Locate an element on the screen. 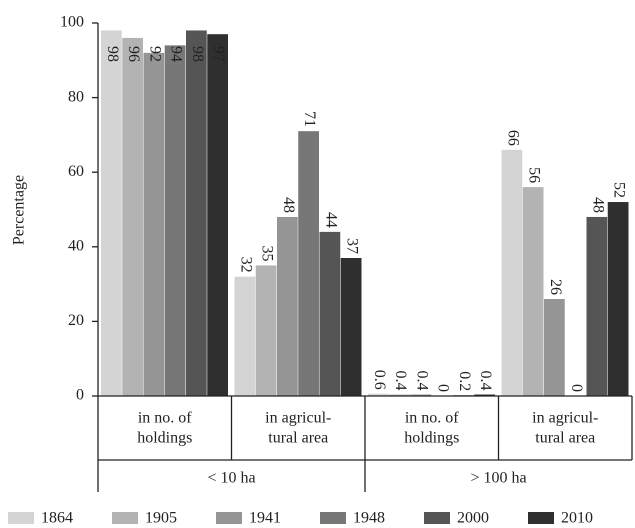 The image size is (635, 528). y-tick-label: 60 is located at coordinates (76, 171).